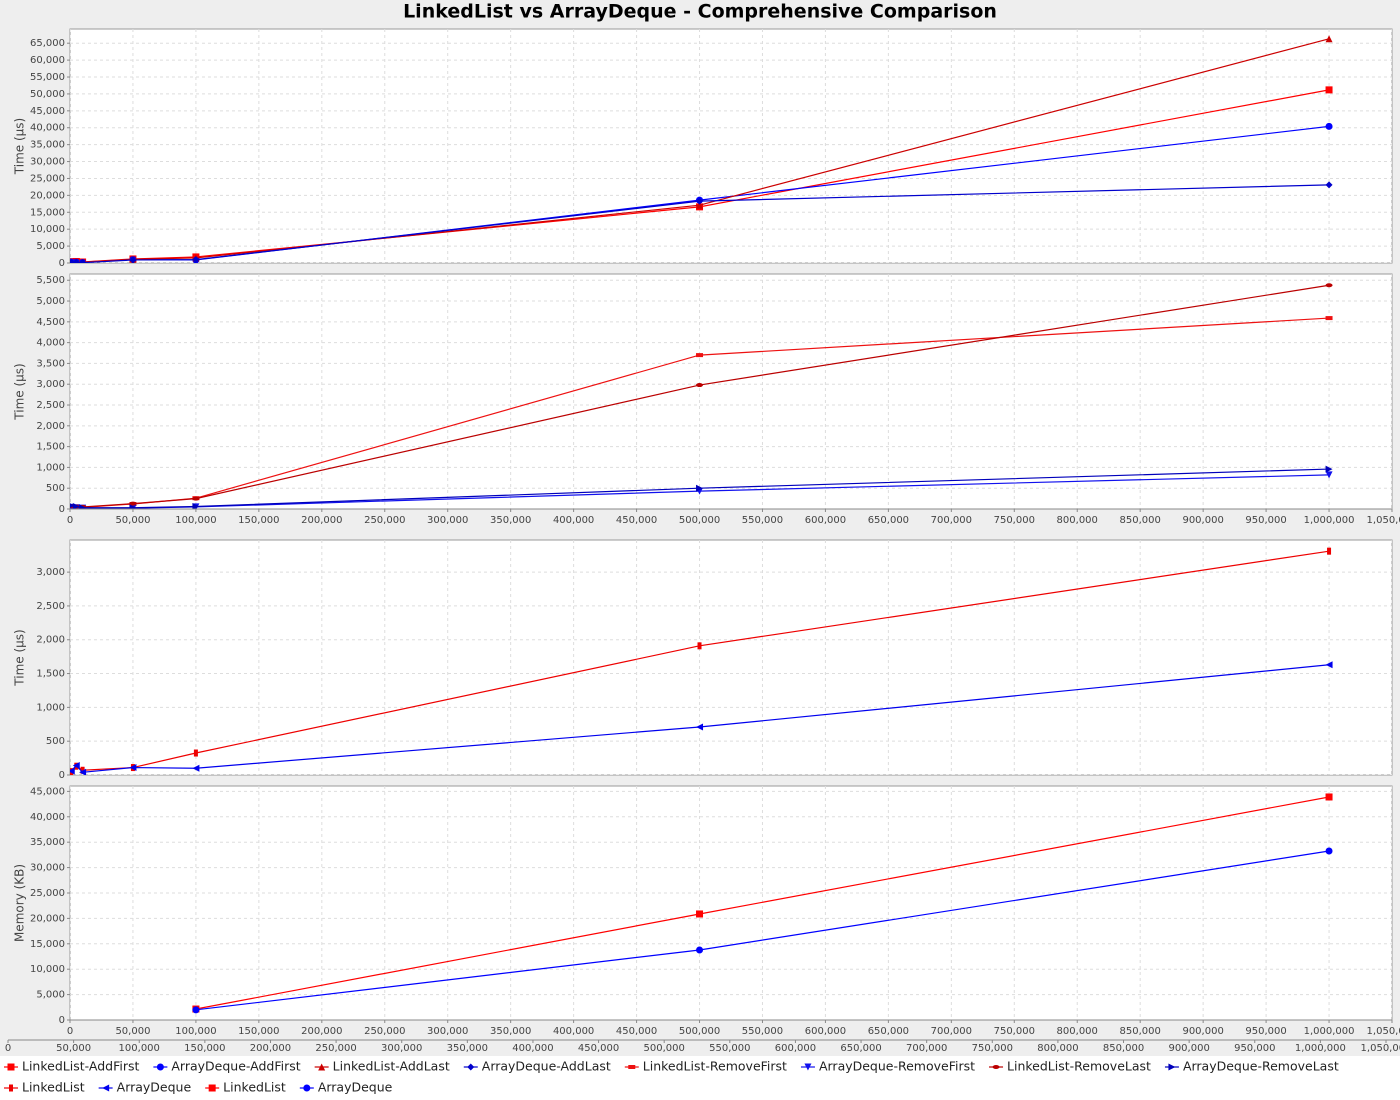 Image resolution: width=1400 pixels, height=1100 pixels. Describe the element at coordinates (132, 1031) in the screenshot. I see `x-tick-label: 50,000` at that location.